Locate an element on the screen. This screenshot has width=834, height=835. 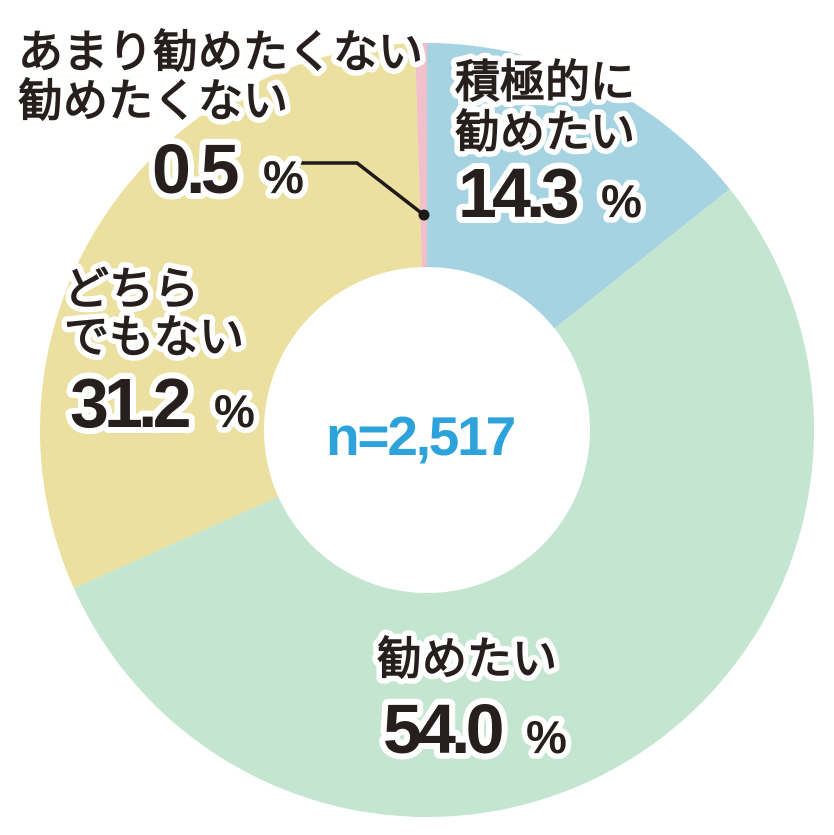
segment-label-neutral-line1: どちら is located at coordinates (131, 288).